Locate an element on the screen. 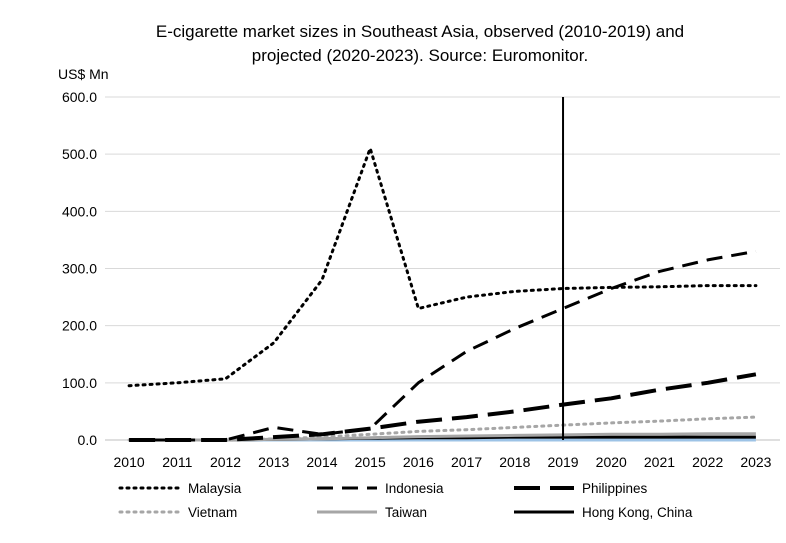 Image resolution: width=786 pixels, height=543 pixels. y-axis-unit-label: US$ Mn is located at coordinates (83, 74).